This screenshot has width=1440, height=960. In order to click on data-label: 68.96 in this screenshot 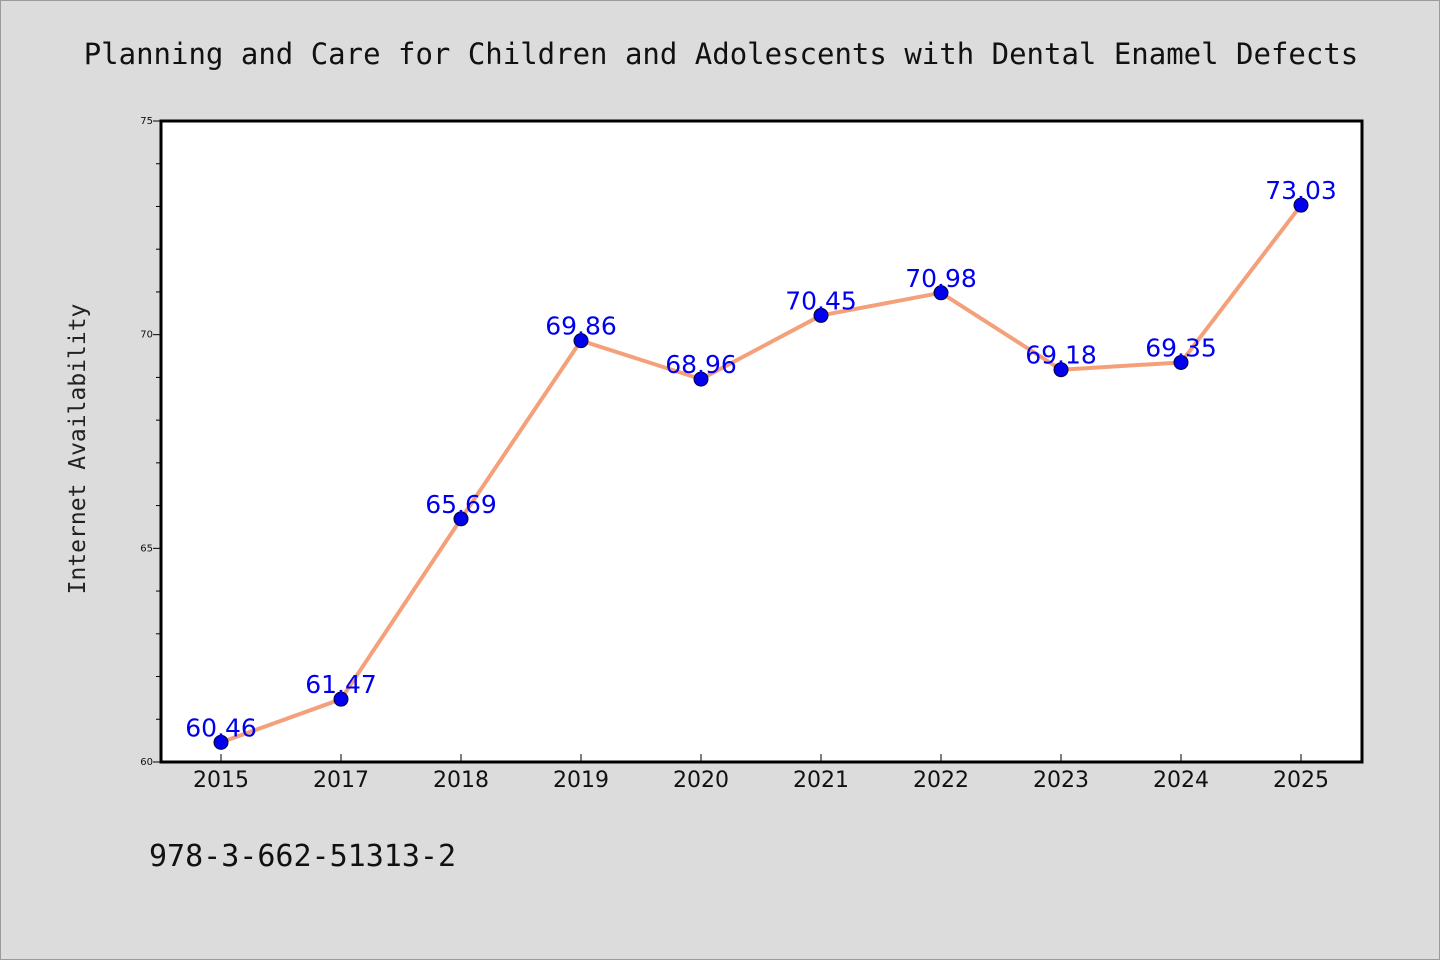, I will do `click(701, 364)`.